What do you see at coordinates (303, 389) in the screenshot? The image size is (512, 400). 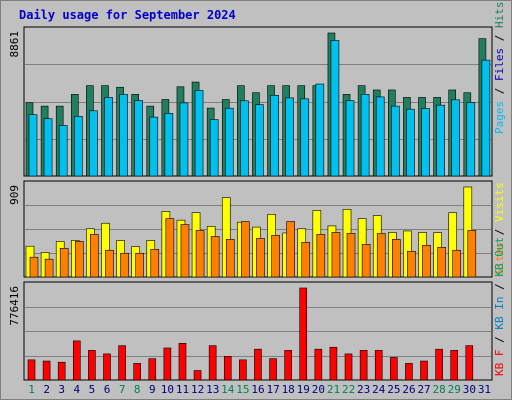 I see `day-label: 19` at bounding box center [303, 389].